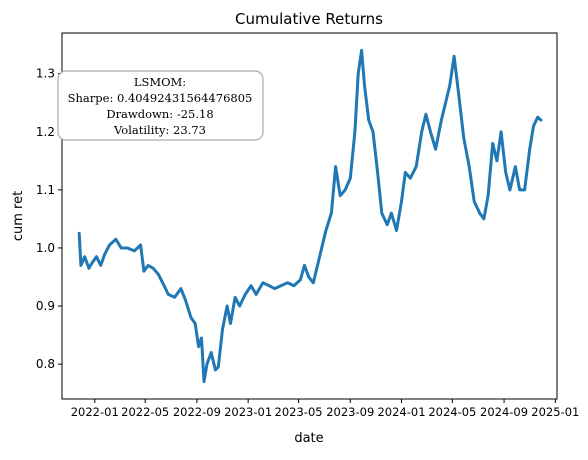  I want to click on x-tick-label: 2022-05, so click(145, 412).